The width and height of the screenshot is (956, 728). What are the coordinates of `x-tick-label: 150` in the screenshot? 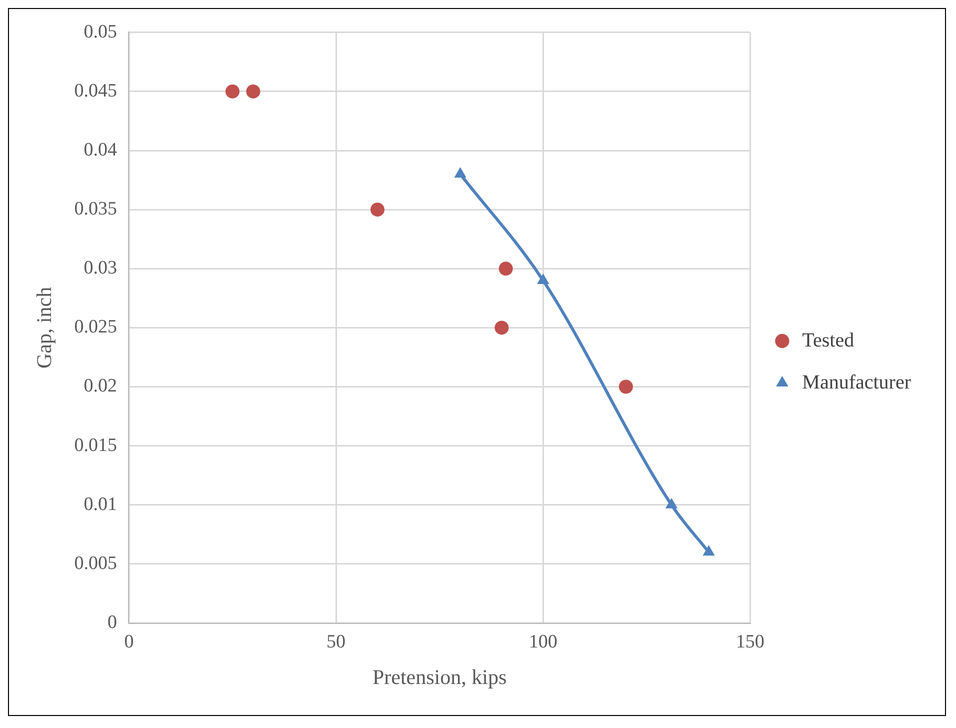 It's located at (750, 641).